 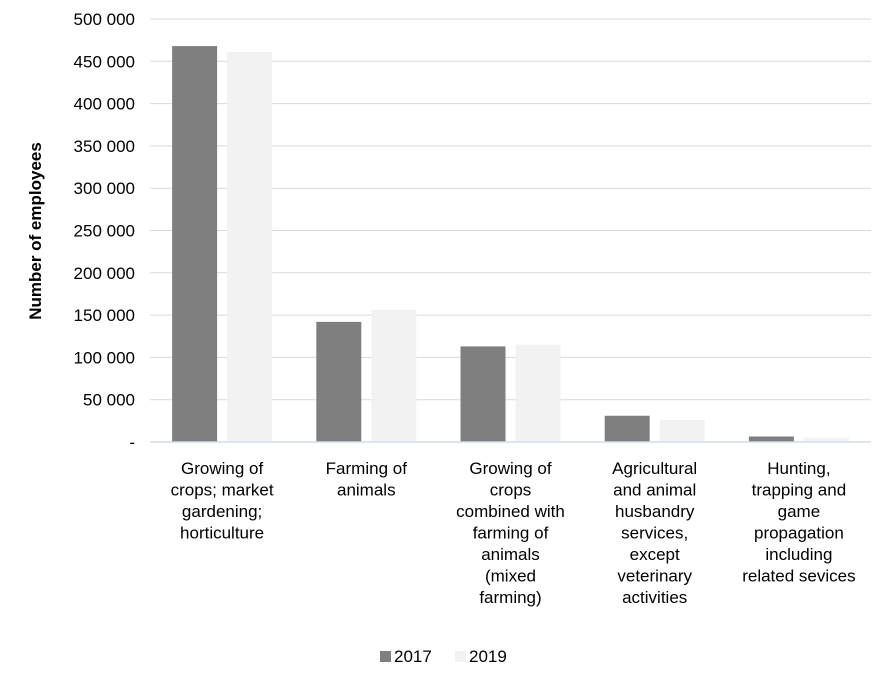 What do you see at coordinates (413, 656) in the screenshot?
I see `legend-label-2017: 2017` at bounding box center [413, 656].